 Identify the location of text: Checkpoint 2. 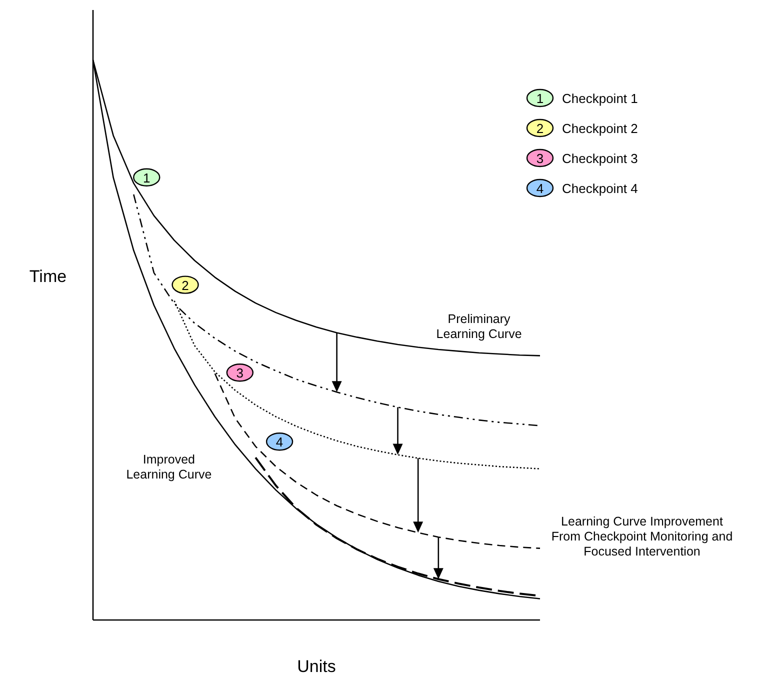
(600, 128).